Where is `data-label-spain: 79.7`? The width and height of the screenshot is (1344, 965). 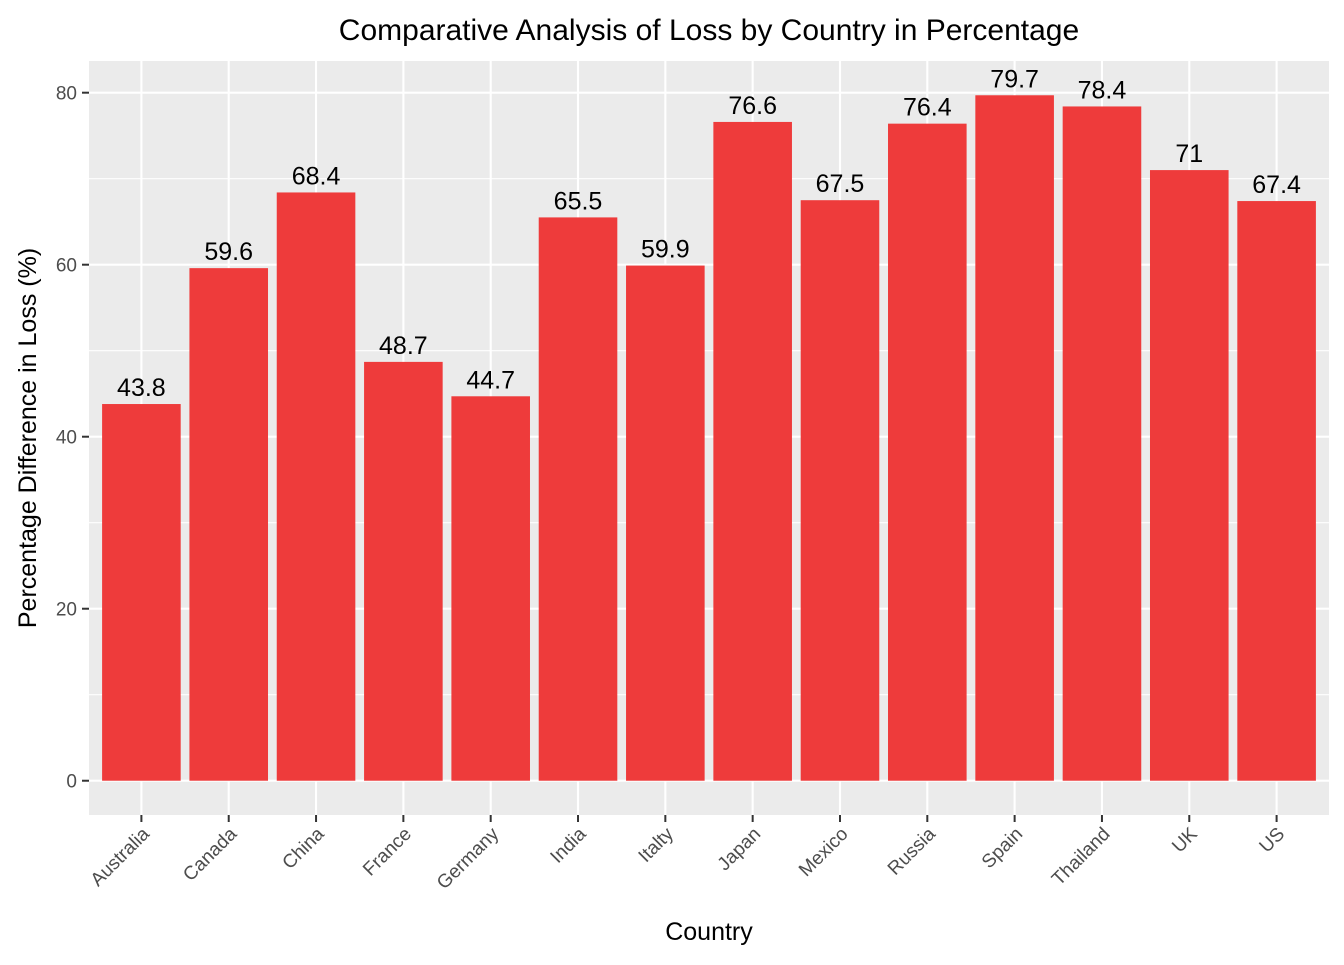
data-label-spain: 79.7 is located at coordinates (1014, 79).